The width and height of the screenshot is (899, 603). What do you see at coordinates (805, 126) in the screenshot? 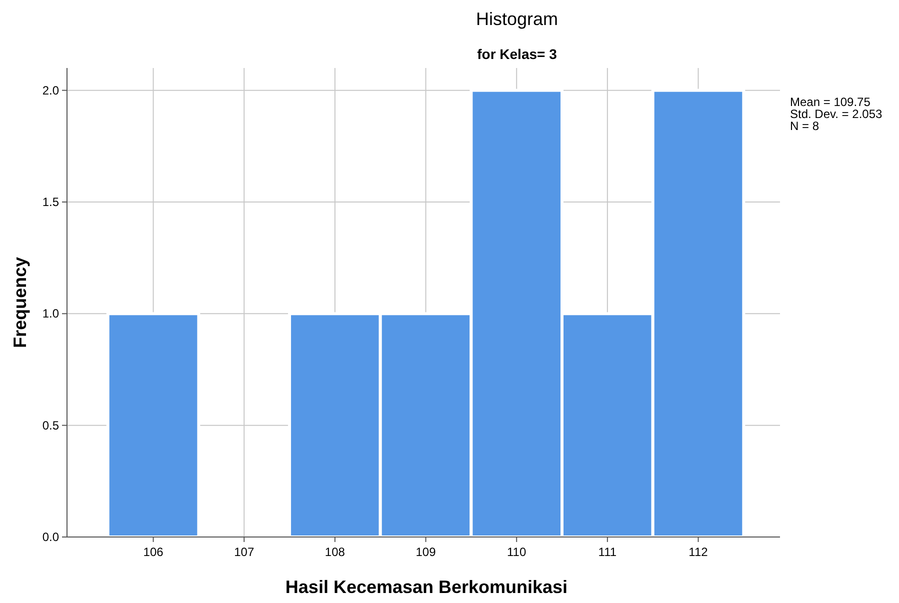
I see `text: N = 8` at bounding box center [805, 126].